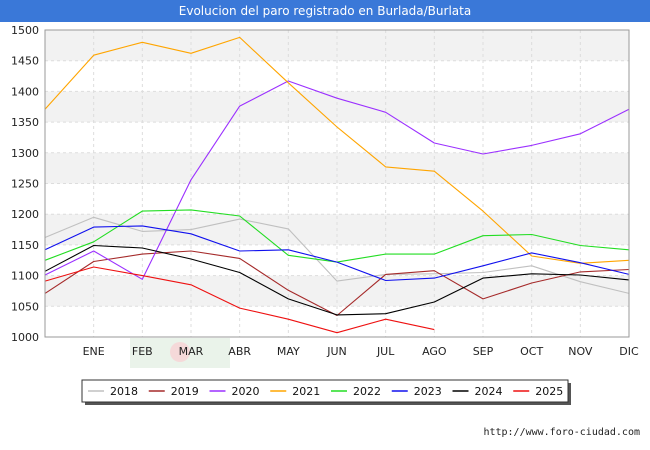 This screenshot has height=450, width=650. What do you see at coordinates (25, 91) in the screenshot?
I see `y-tick-label: 1400` at bounding box center [25, 91].